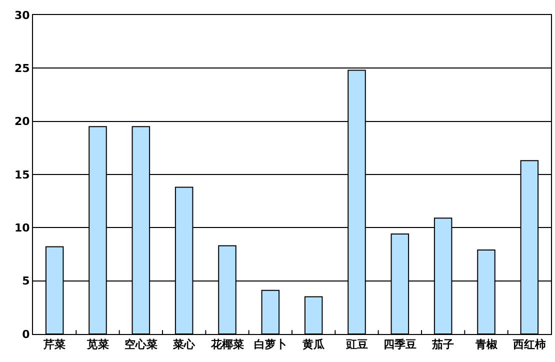 This screenshot has height=362, width=555. I want to click on y-tick-label: 0, so click(26, 334).